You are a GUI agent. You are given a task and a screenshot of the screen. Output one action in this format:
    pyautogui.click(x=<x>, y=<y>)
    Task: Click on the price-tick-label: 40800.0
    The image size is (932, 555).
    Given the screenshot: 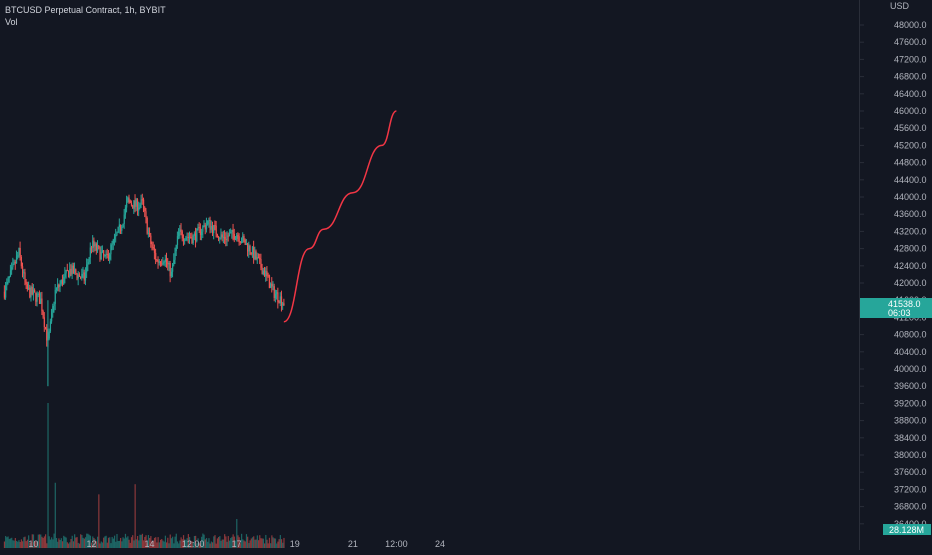 What is the action you would take?
    pyautogui.click(x=910, y=335)
    